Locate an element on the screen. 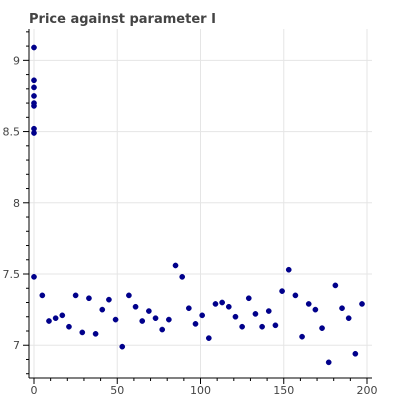 The image size is (400, 400). y-tick-label: 7.5 is located at coordinates (12, 274).